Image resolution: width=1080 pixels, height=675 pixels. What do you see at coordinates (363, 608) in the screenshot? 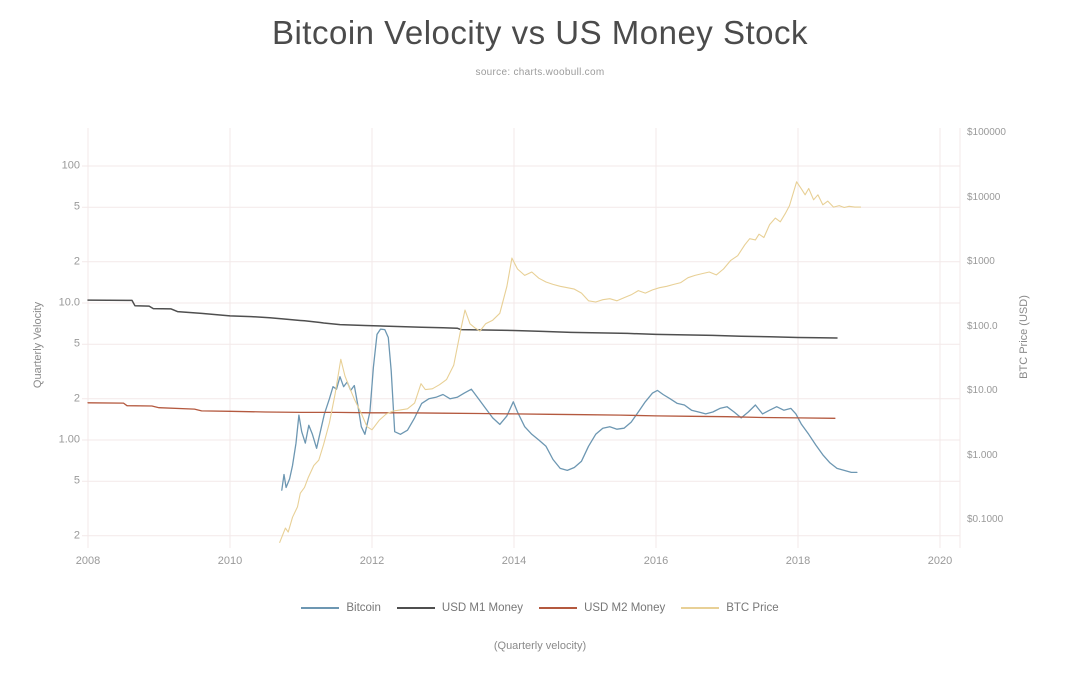
I see `legend-label: Bitcoin` at bounding box center [363, 608].